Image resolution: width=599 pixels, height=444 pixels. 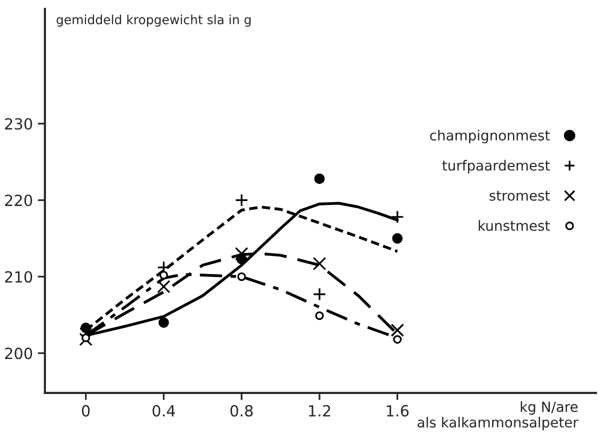 What do you see at coordinates (319, 410) in the screenshot?
I see `x-tick-label: 1.2` at bounding box center [319, 410].